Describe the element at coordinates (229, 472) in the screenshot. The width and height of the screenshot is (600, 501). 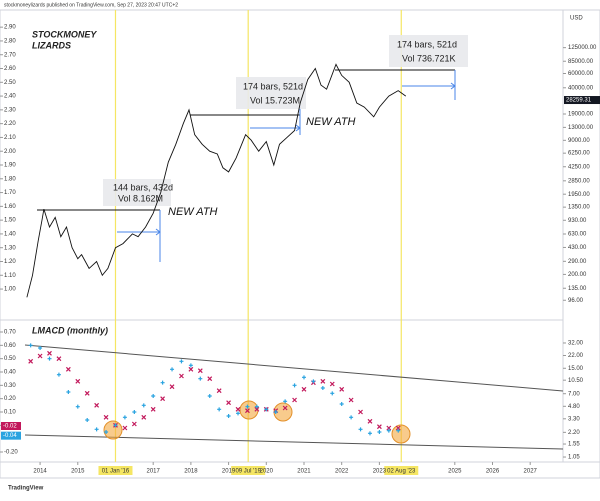
I see `x-tick-label: 2019` at that location.